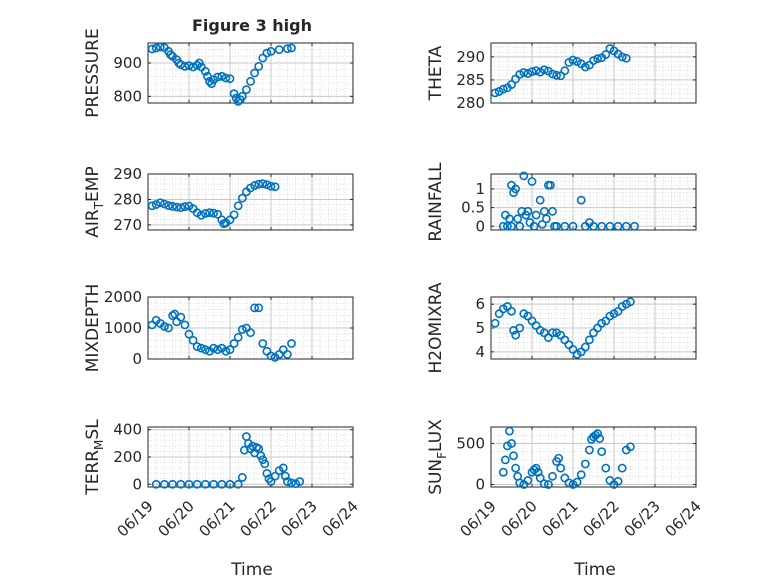 This screenshot has width=778, height=583. I want to click on y-axis-label-subscript: F, so click(442, 455).